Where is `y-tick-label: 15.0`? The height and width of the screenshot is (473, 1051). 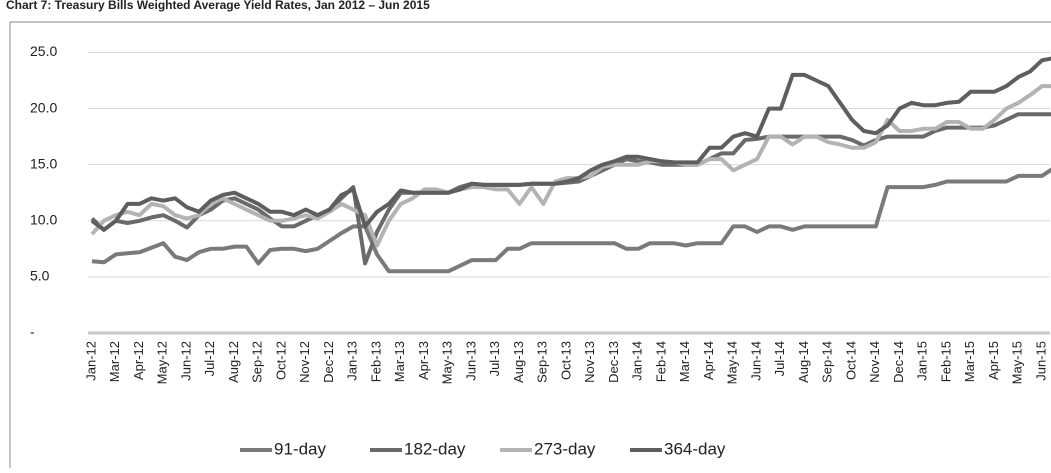 y-tick-label: 15.0 is located at coordinates (43, 163).